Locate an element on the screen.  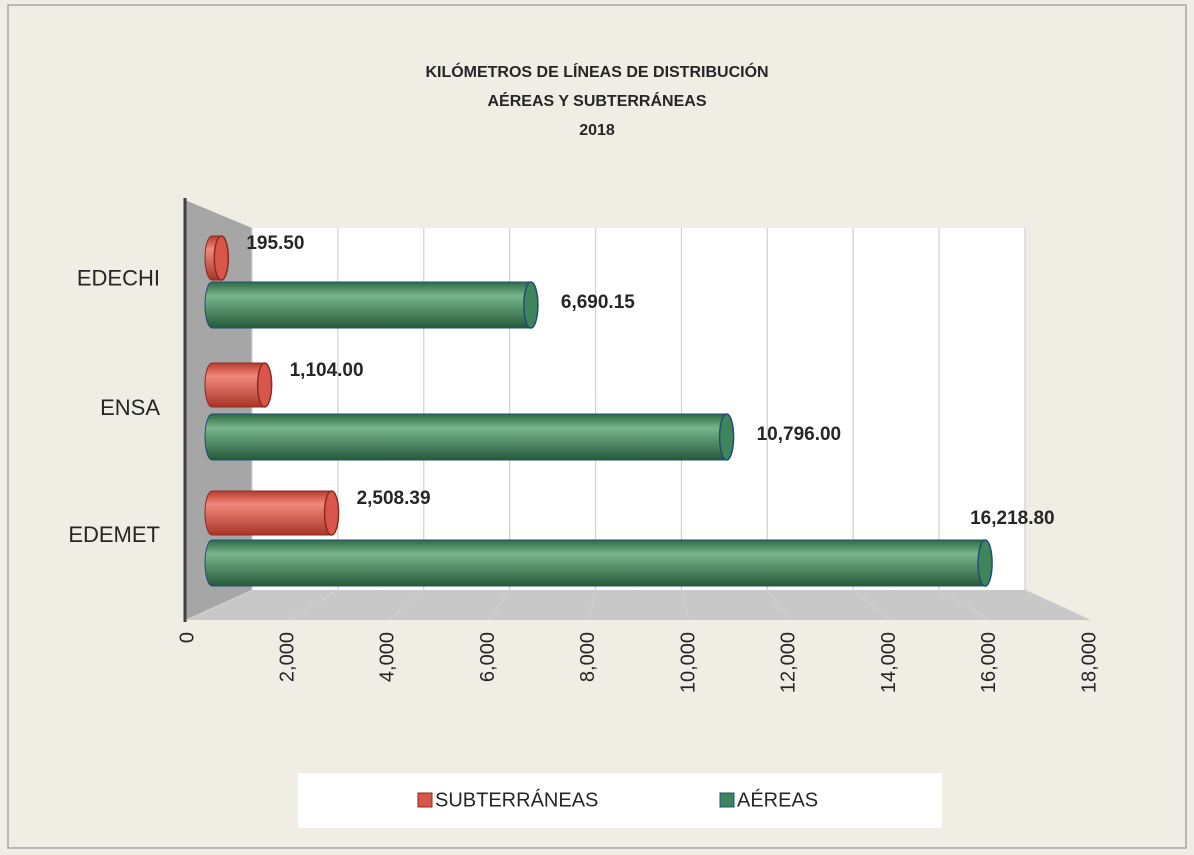
chart-title: AÉREAS Y SUBTERRÁNEAS is located at coordinates (596, 100).